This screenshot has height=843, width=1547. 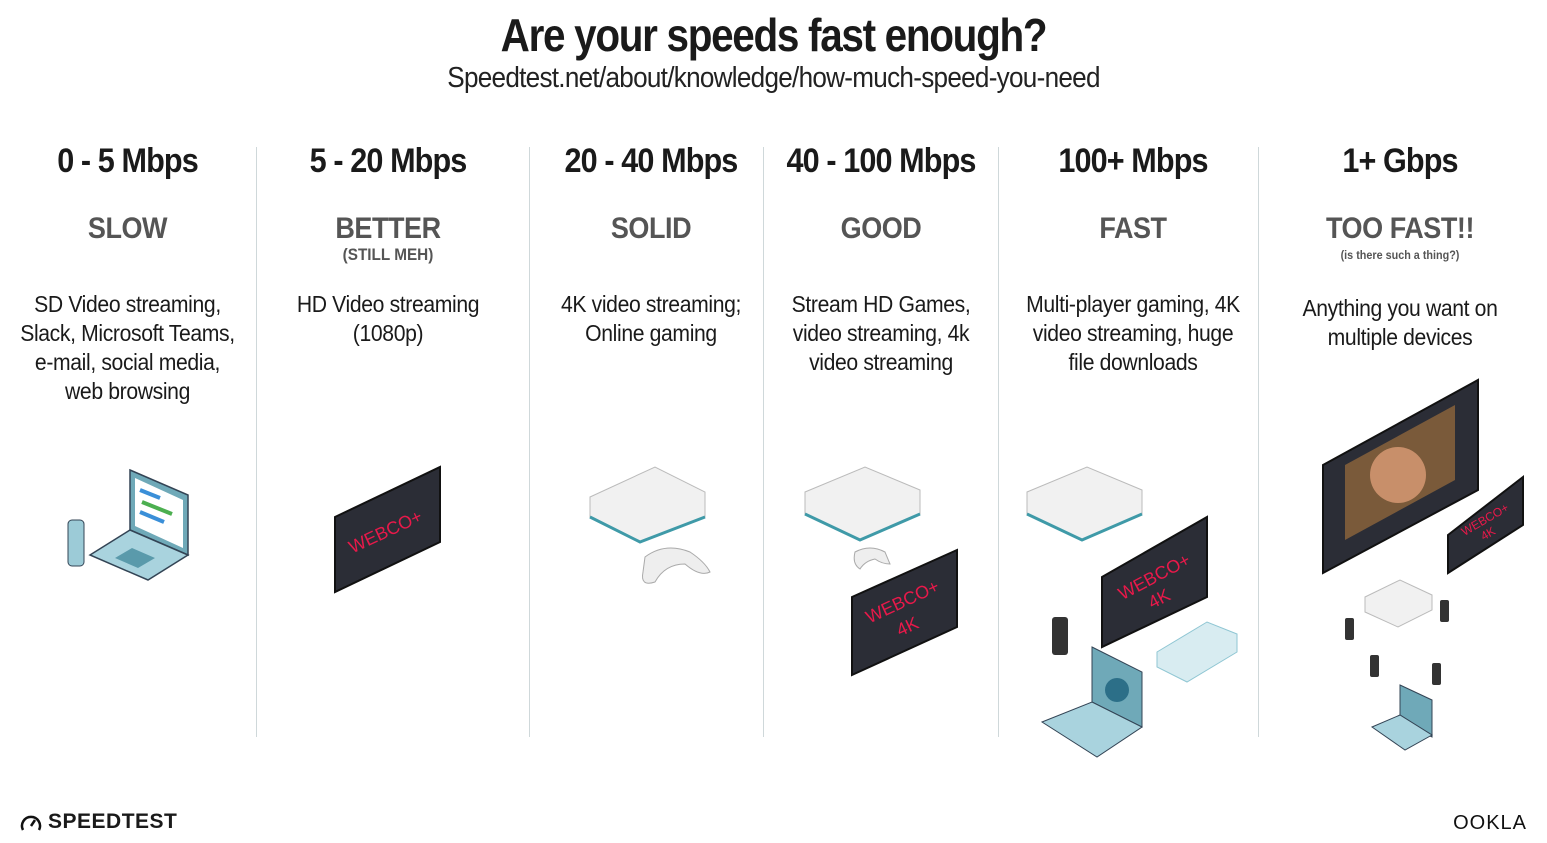 What do you see at coordinates (881, 571) in the screenshot?
I see `console-4k-tv-illustration: WEBCO+ 4K` at bounding box center [881, 571].